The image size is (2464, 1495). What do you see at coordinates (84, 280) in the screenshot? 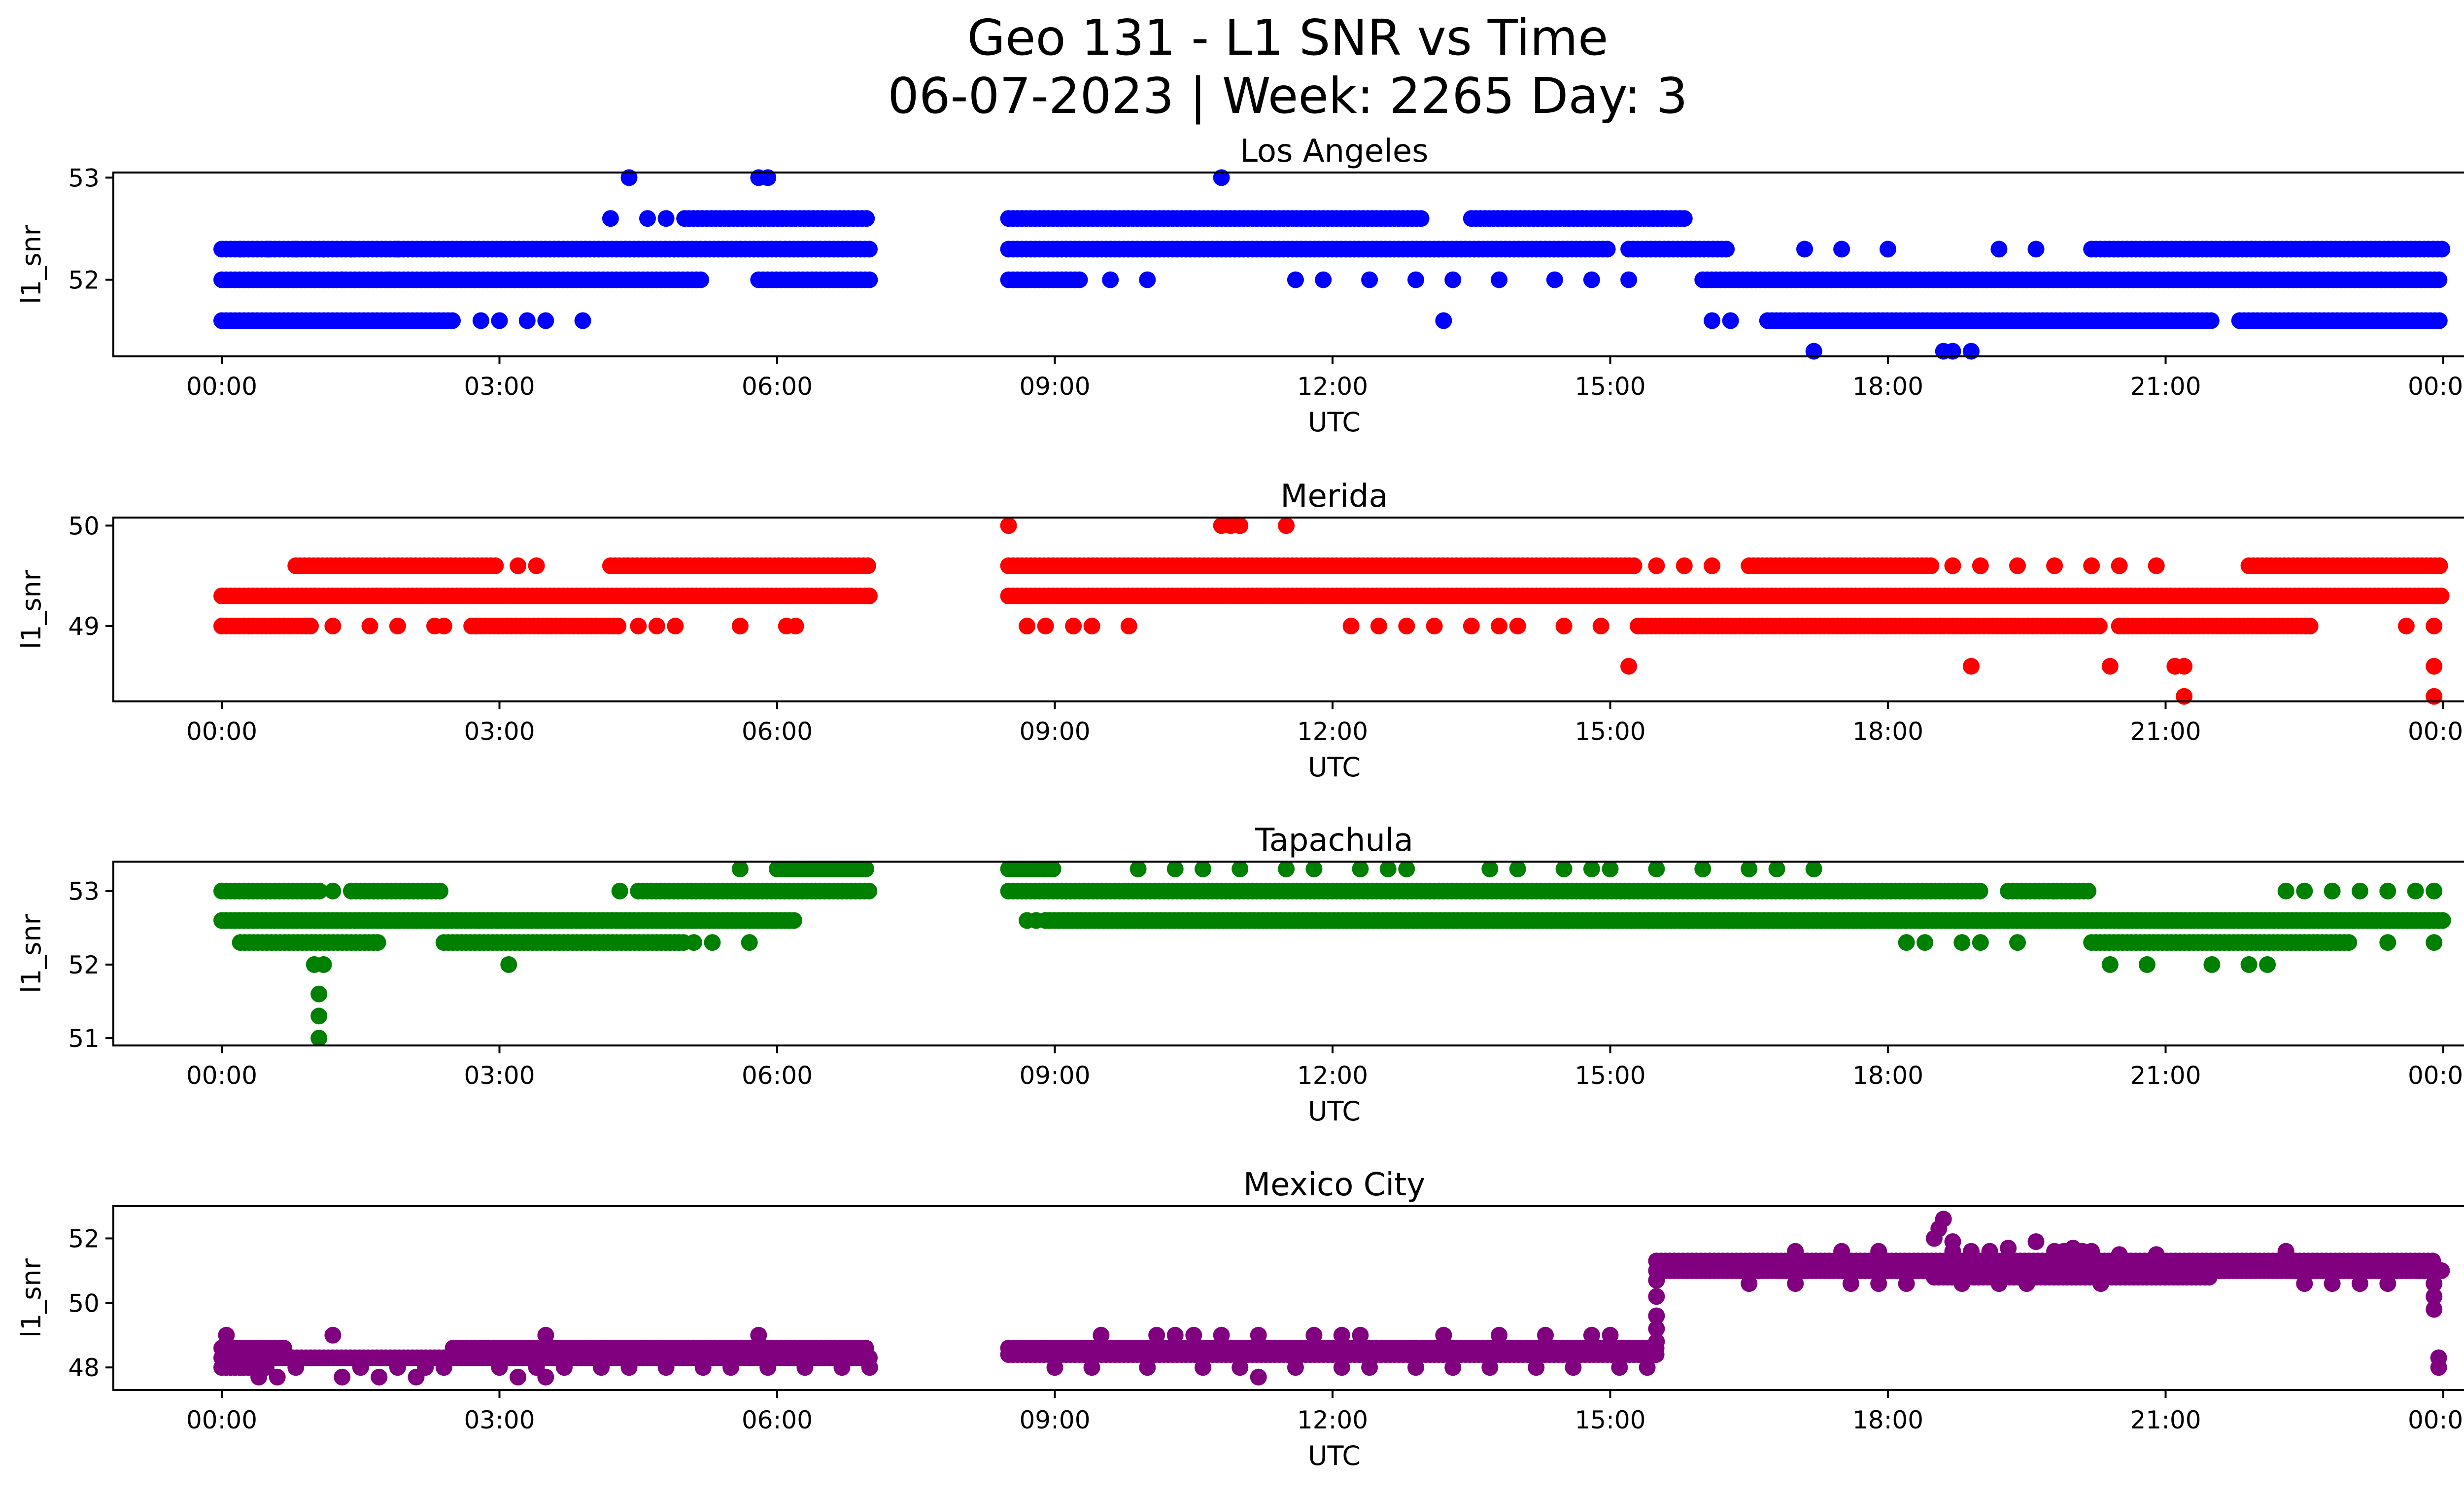
I see `y-tick-label: 52` at bounding box center [84, 280].